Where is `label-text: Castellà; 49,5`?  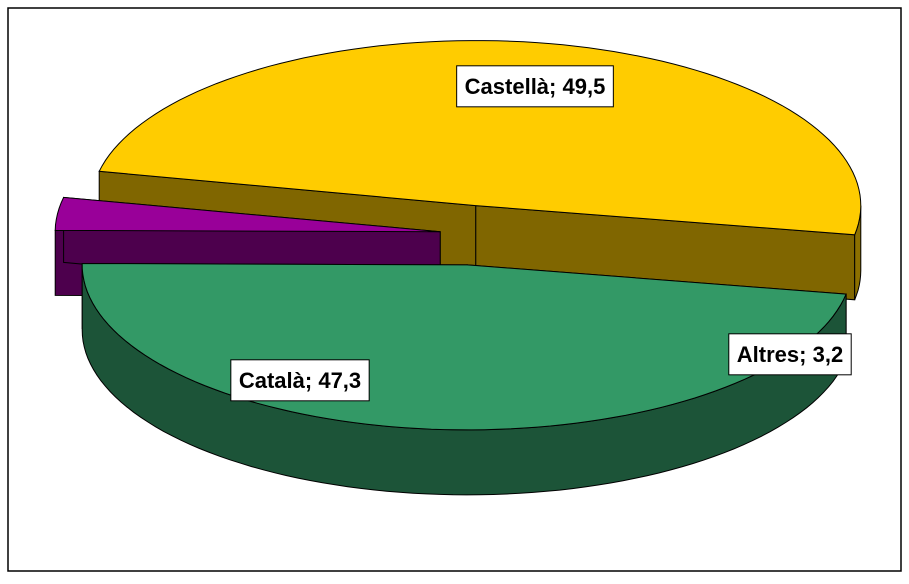 label-text: Castellà; 49,5 is located at coordinates (535, 86).